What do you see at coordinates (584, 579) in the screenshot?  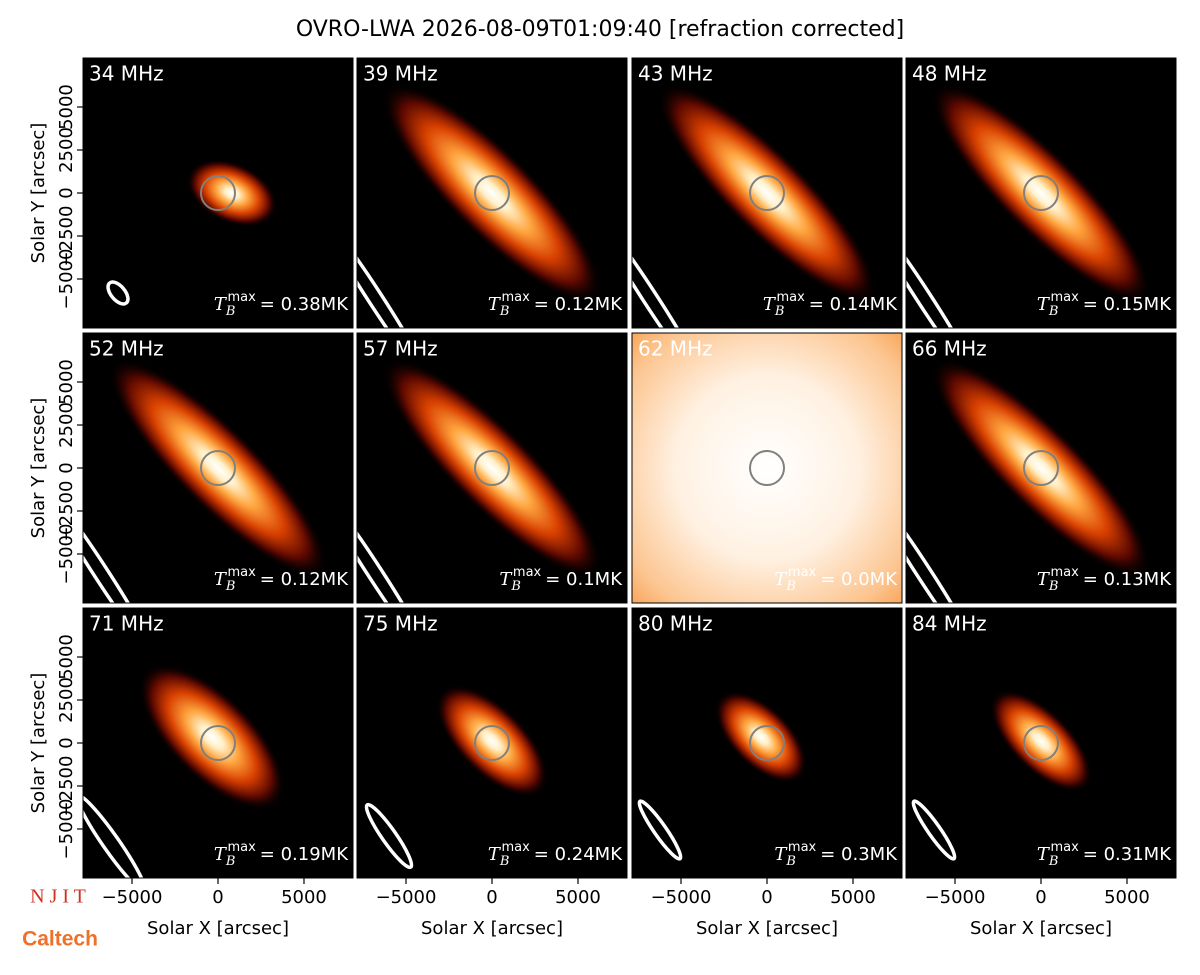 I see `tmax-value: = 0.1MK` at bounding box center [584, 579].